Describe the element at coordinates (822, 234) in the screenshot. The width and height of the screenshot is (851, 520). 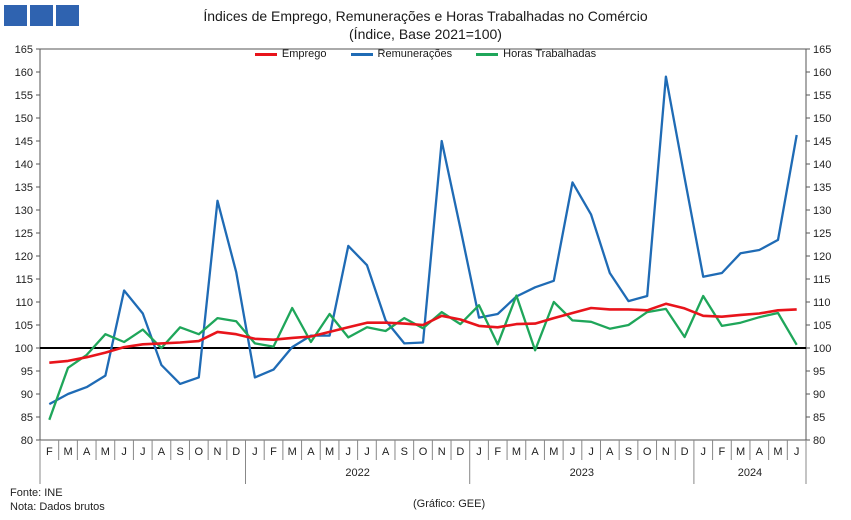
I see `y-tick-label-right: 125` at that location.